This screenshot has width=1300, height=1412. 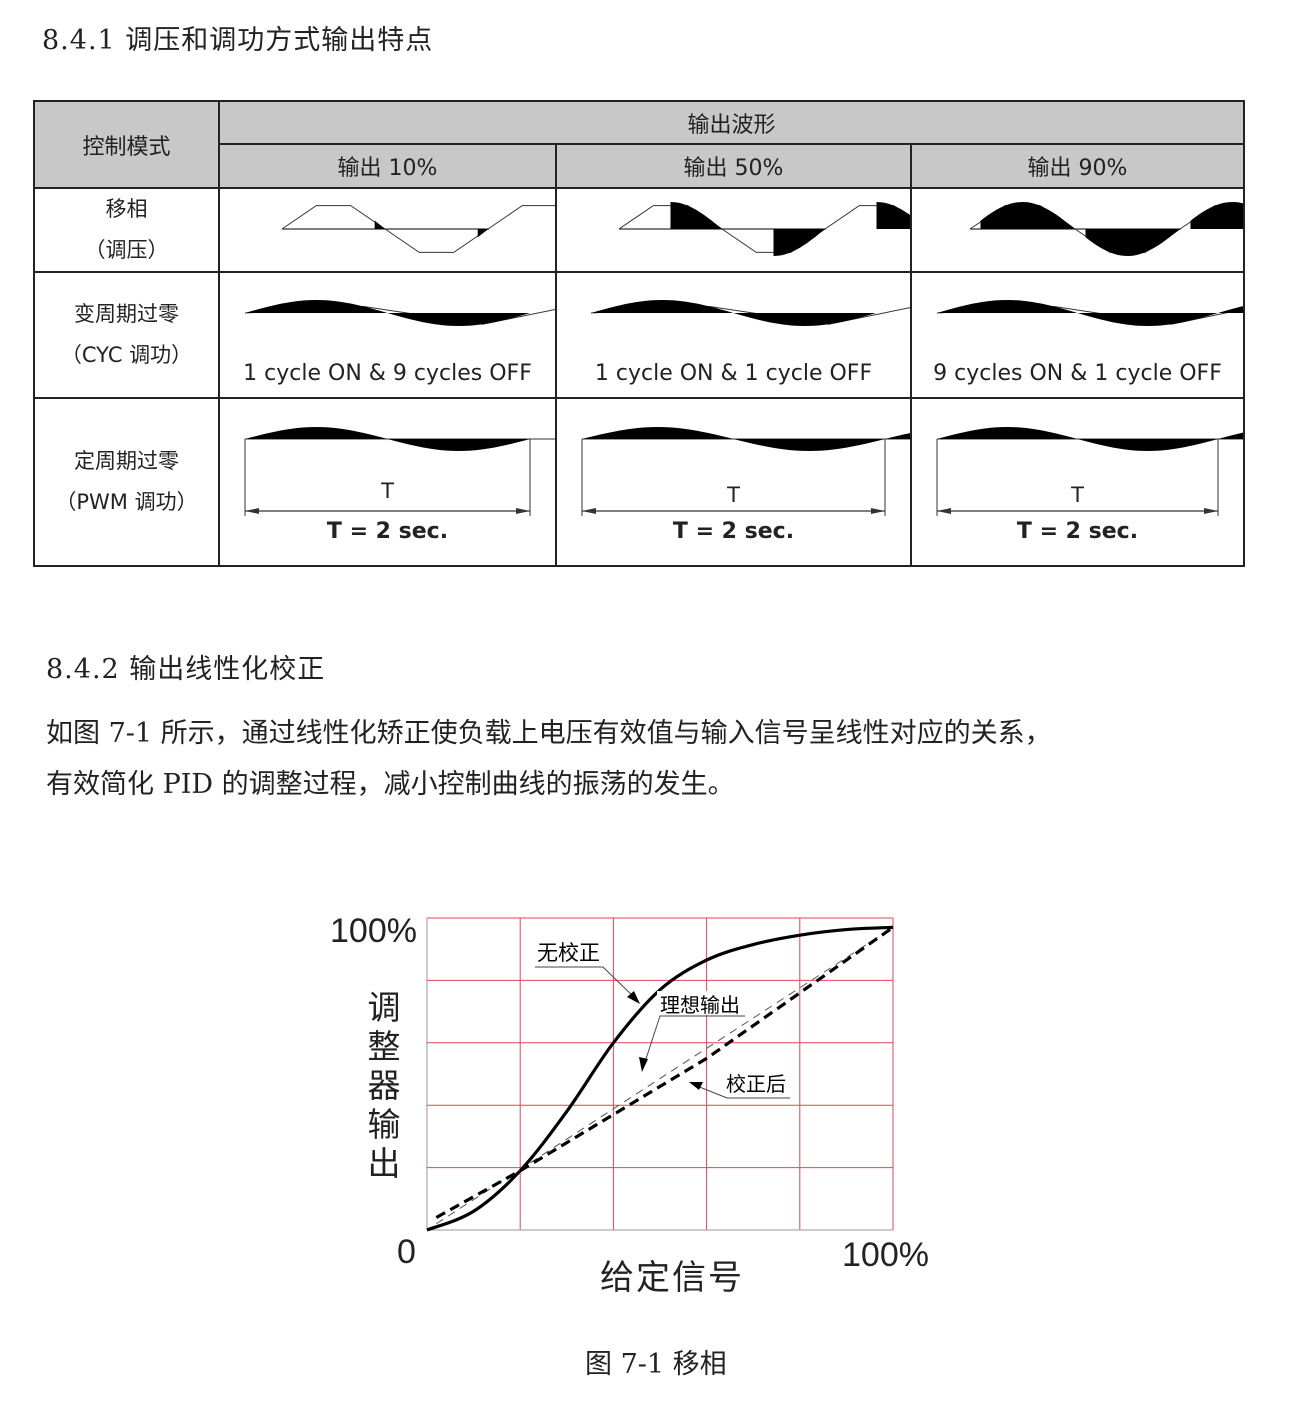 What do you see at coordinates (373, 931) in the screenshot?
I see `y-tick-100: 100%` at bounding box center [373, 931].